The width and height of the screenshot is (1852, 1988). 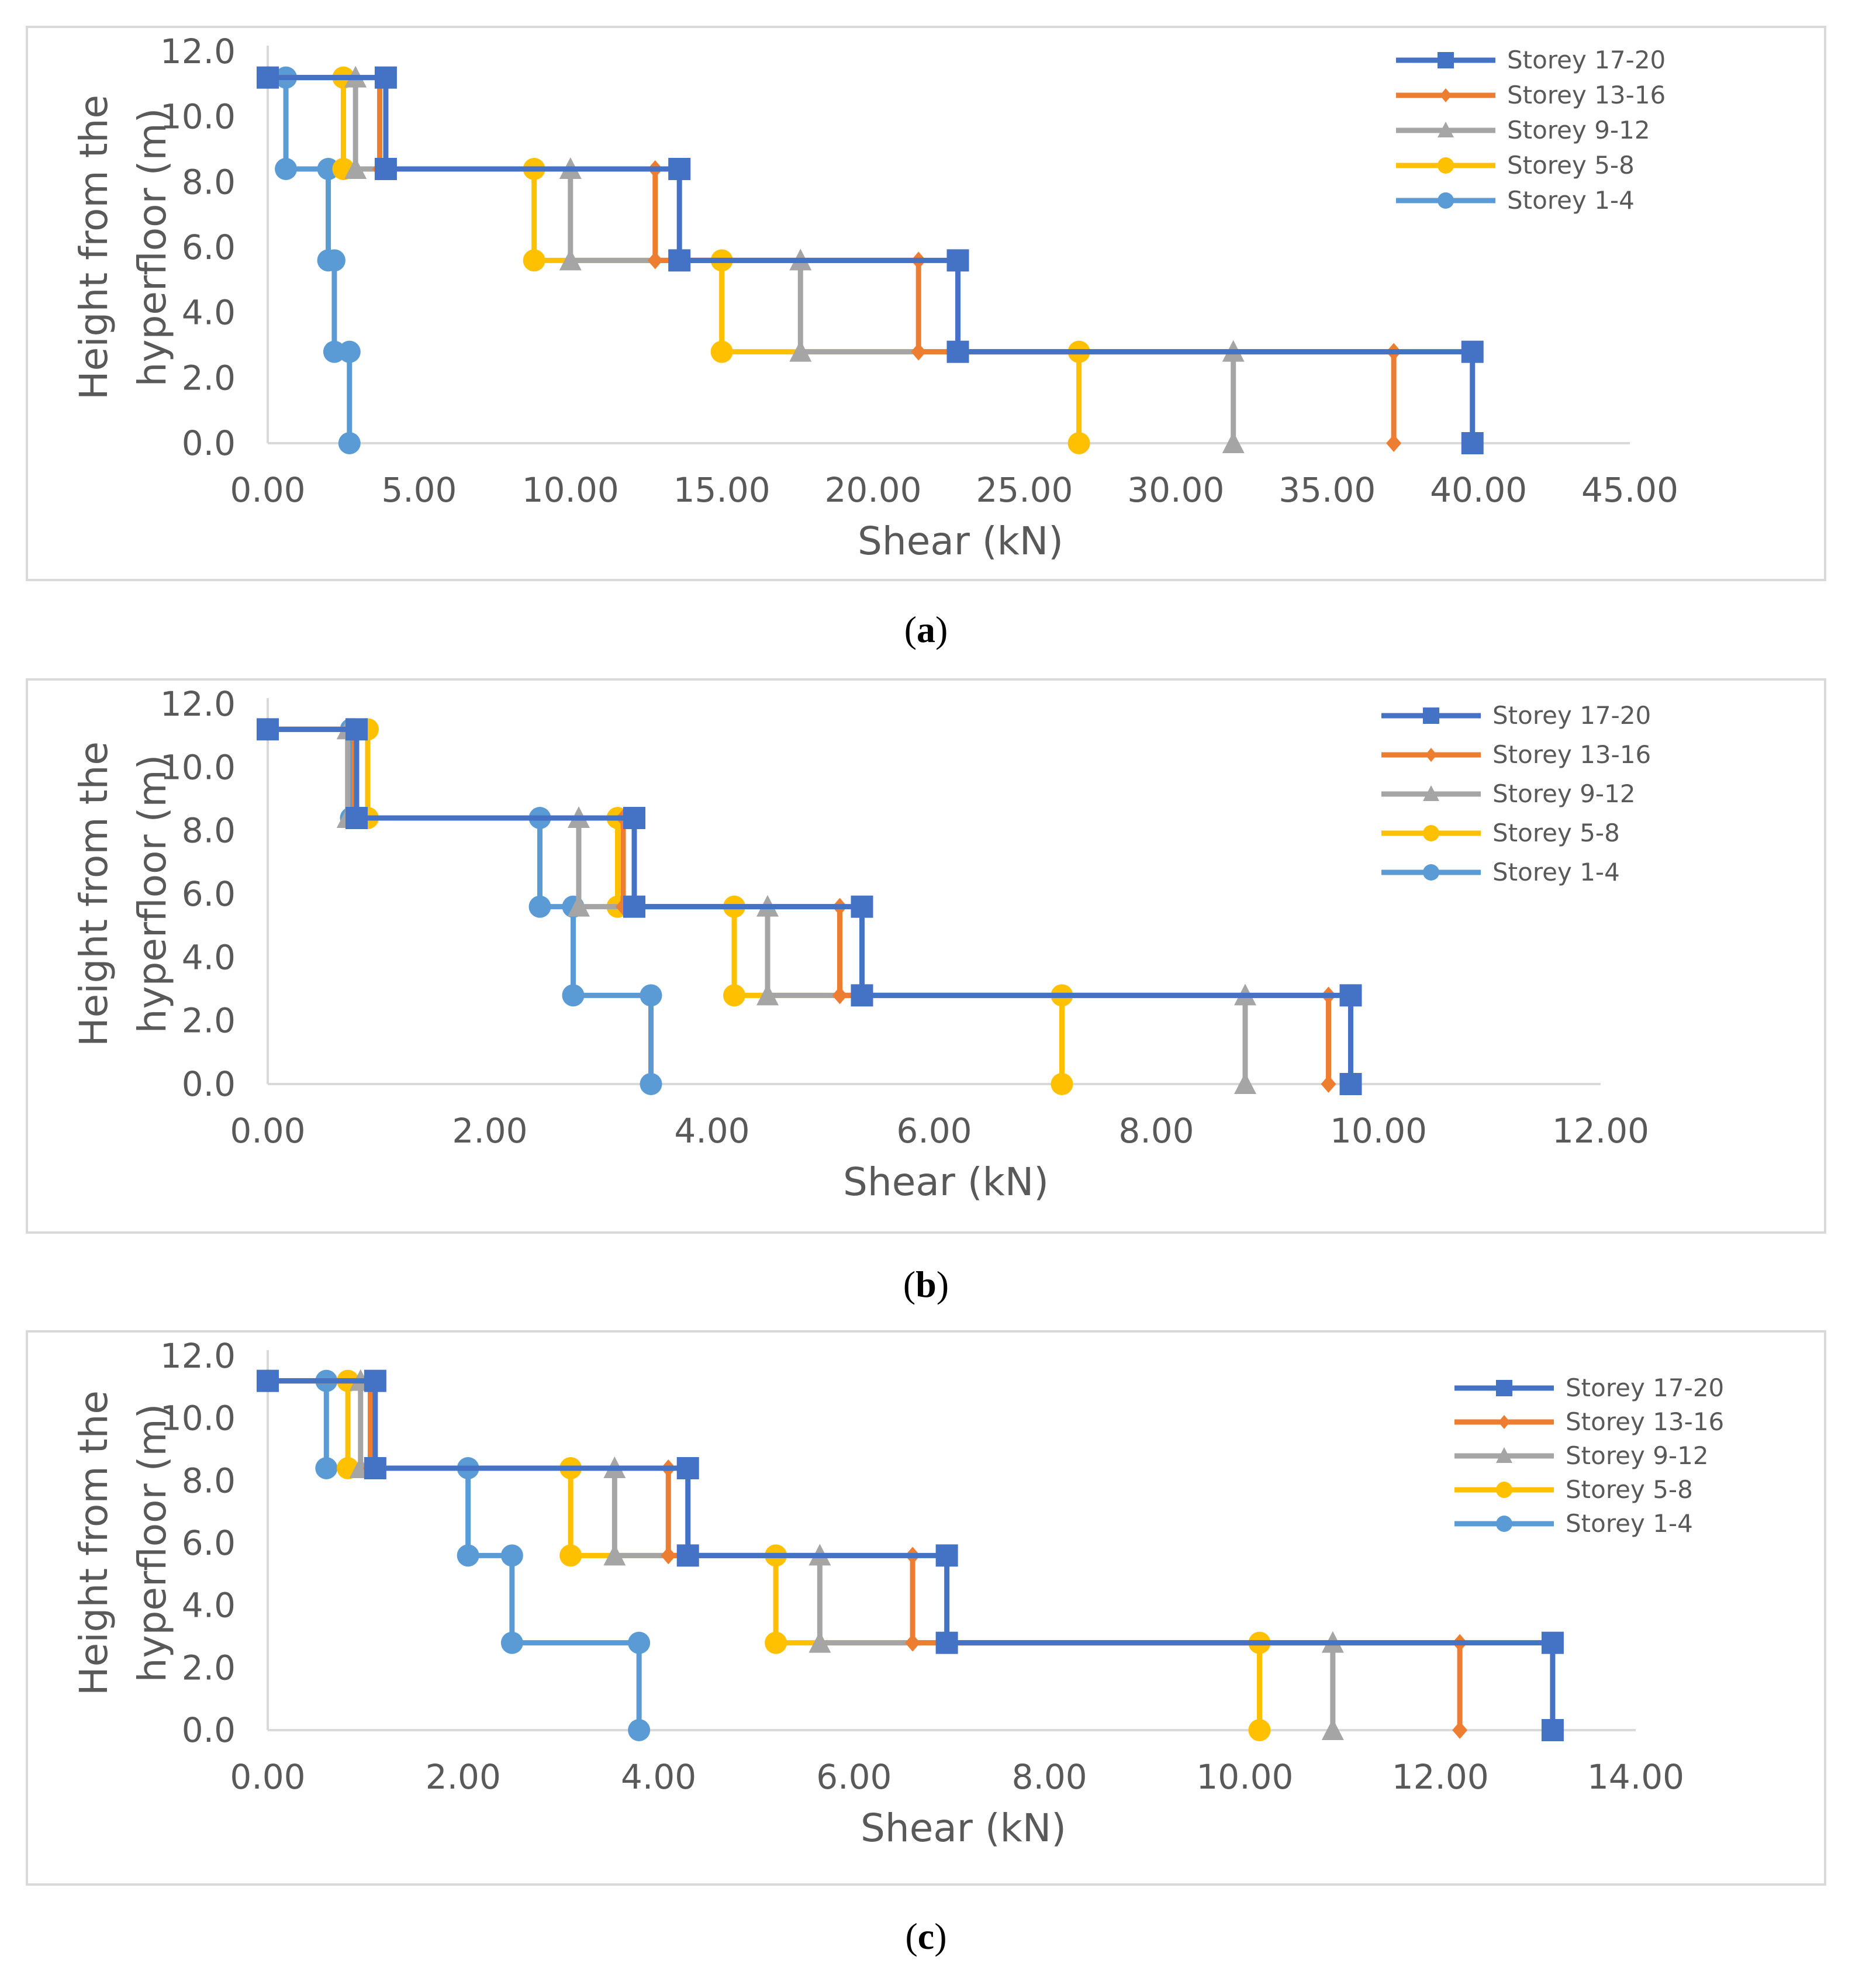 I want to click on legend-item: Storey 17-20, so click(x=1516, y=716).